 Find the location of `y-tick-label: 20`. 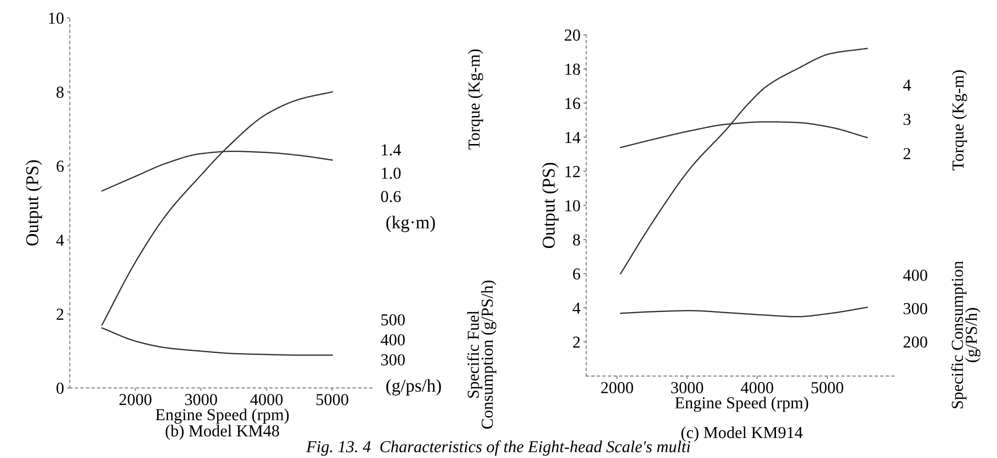

y-tick-label: 20 is located at coordinates (572, 35).